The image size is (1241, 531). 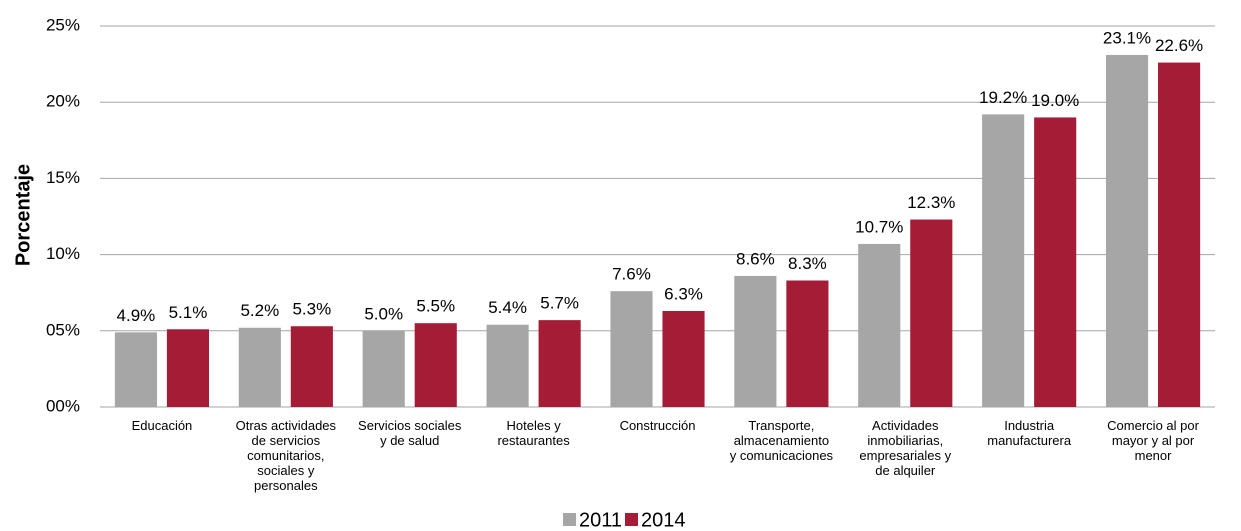 What do you see at coordinates (136, 315) in the screenshot?
I see `data-label: 4.9%` at bounding box center [136, 315].